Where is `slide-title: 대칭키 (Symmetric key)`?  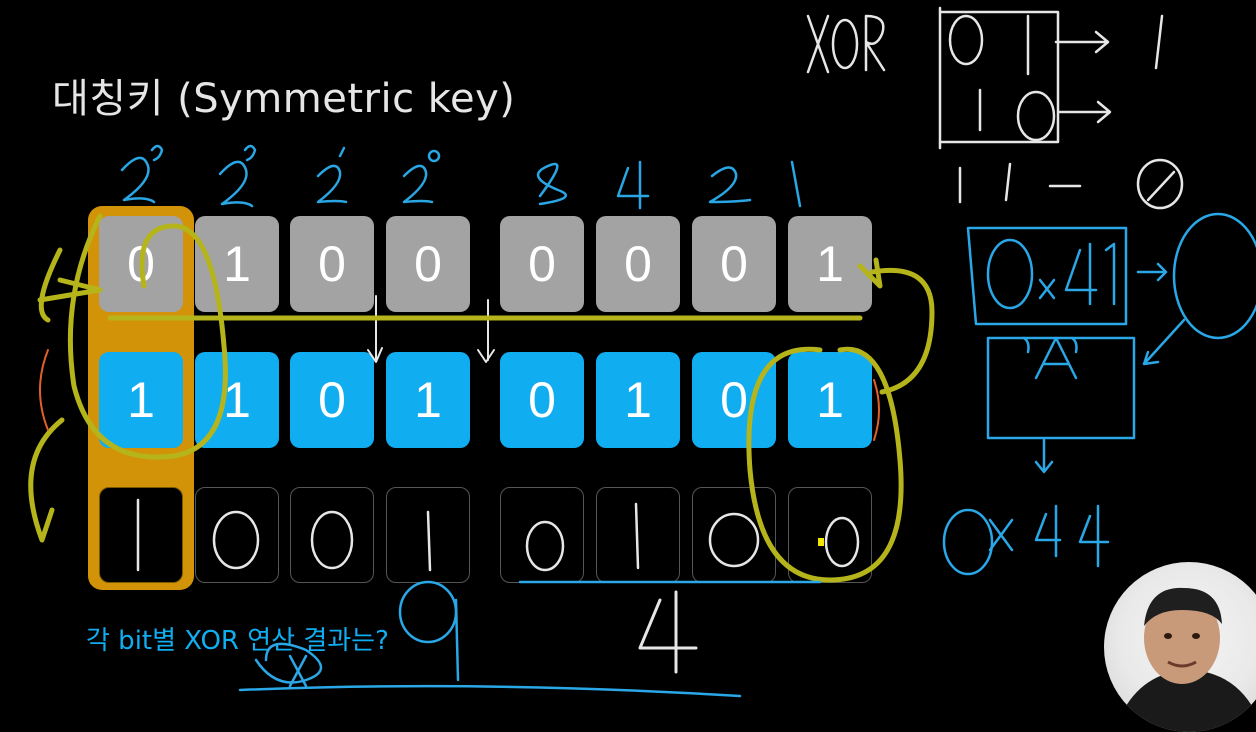 slide-title: 대칭키 (Symmetric key) is located at coordinates (284, 99).